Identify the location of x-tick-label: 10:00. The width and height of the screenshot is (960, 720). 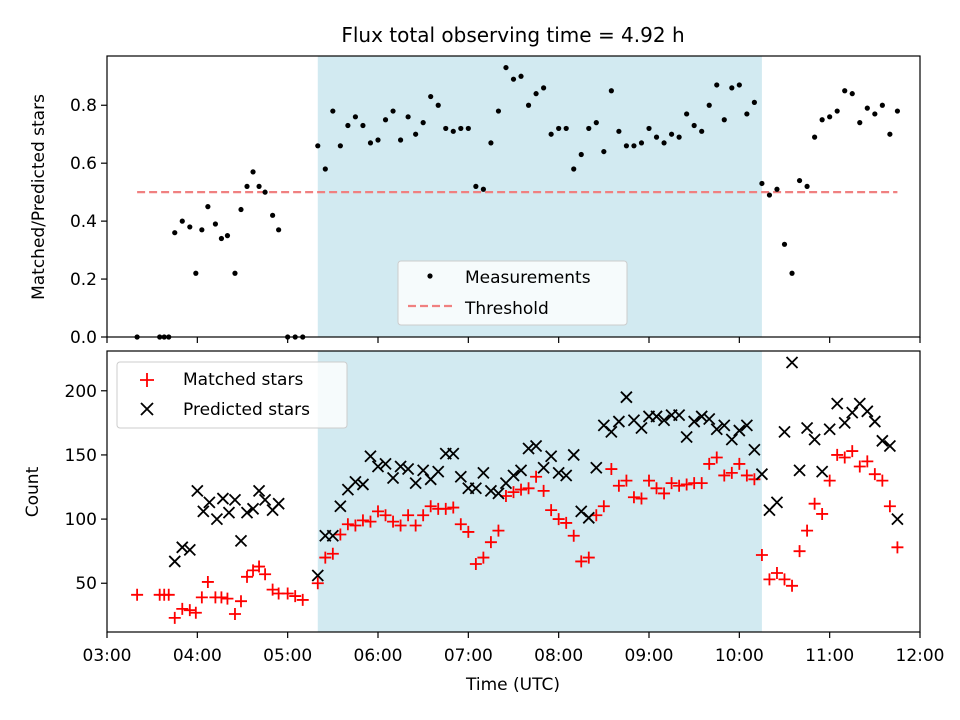
(739, 656).